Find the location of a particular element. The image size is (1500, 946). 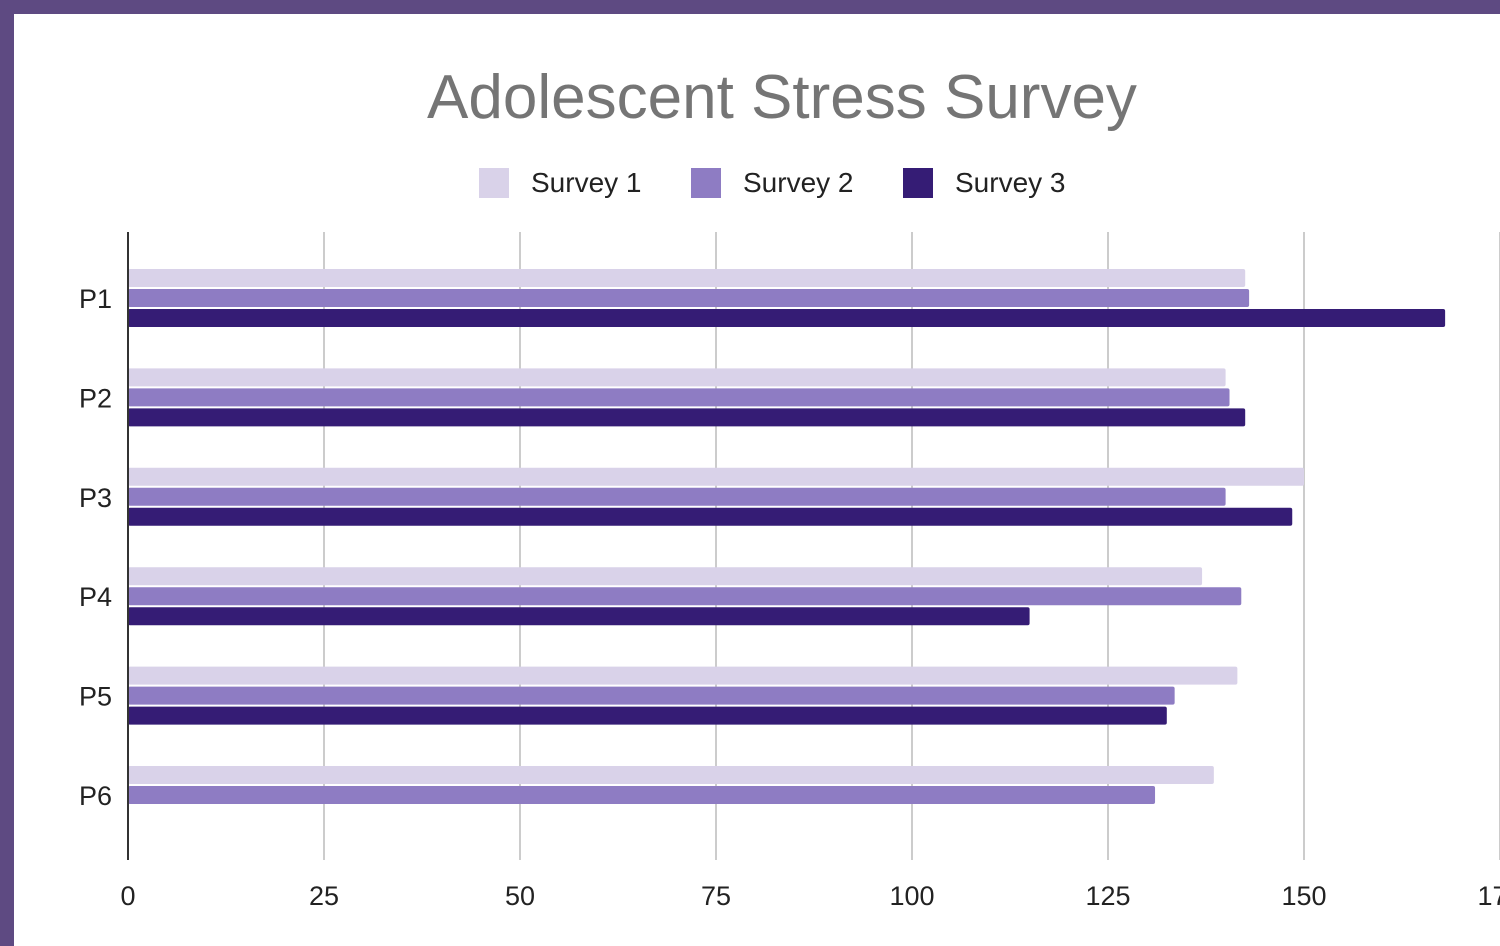

x-tick-label-25: 25 is located at coordinates (324, 896).